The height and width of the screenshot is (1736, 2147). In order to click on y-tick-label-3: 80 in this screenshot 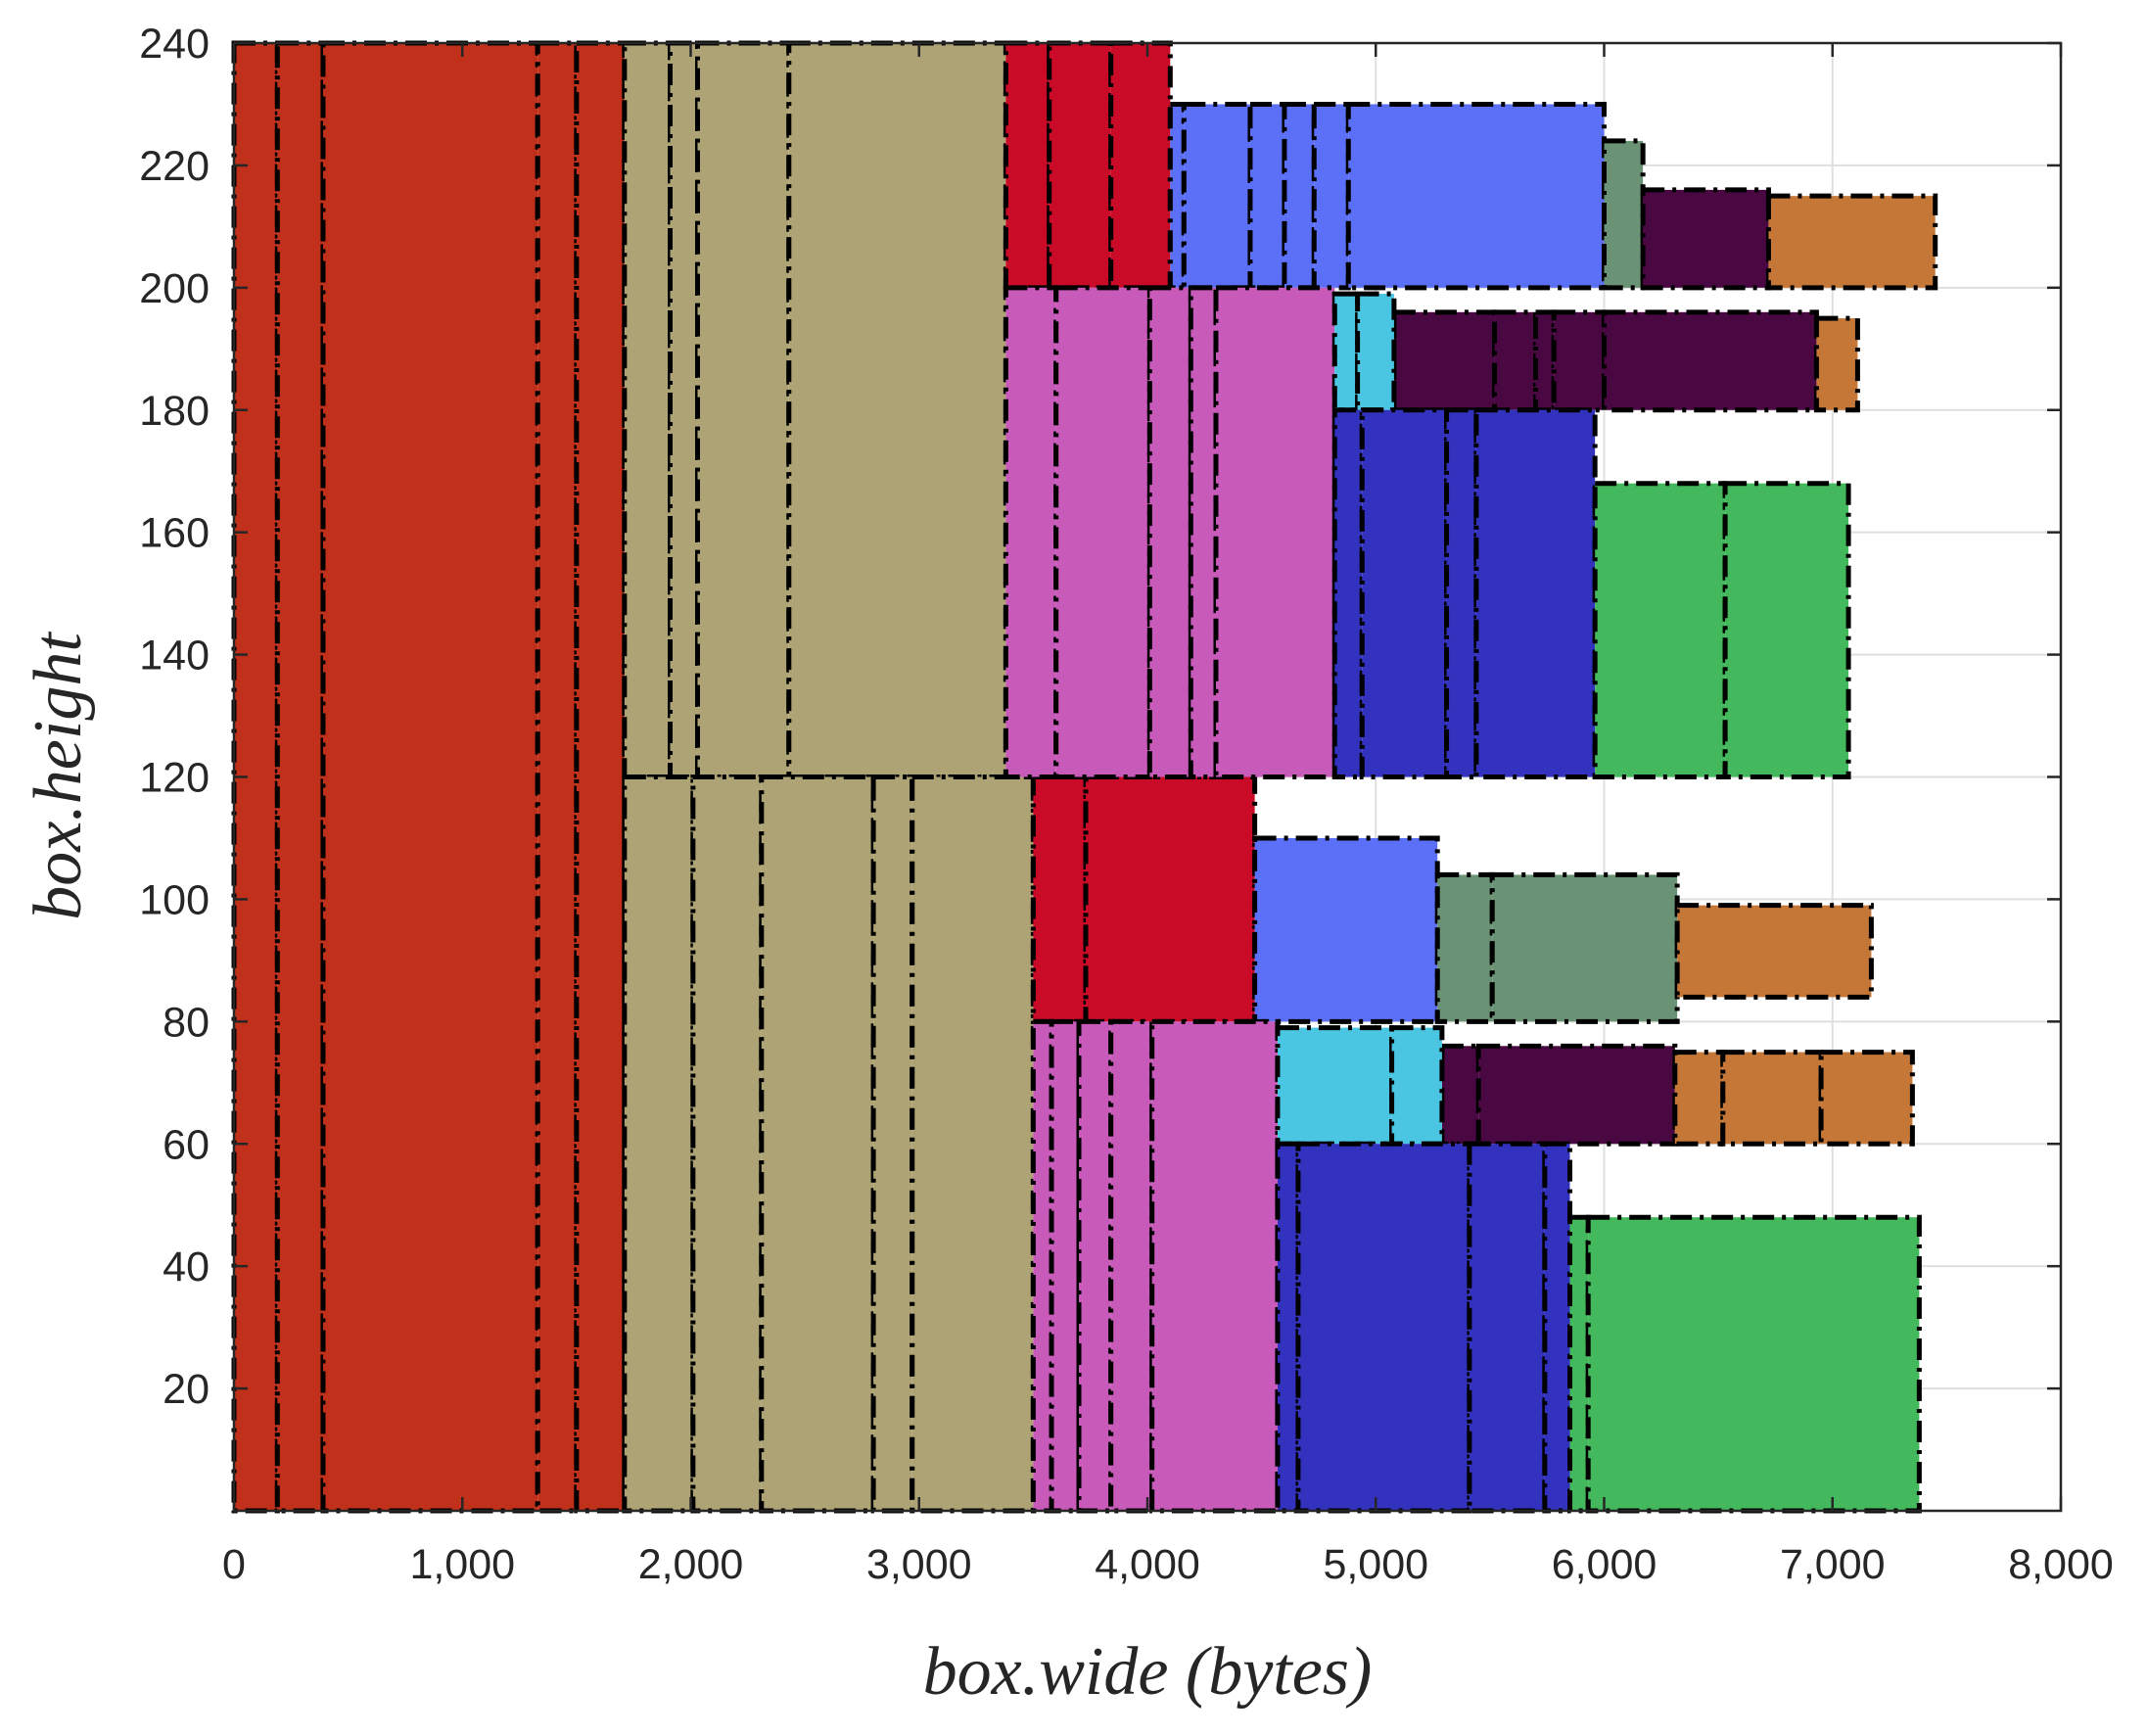, I will do `click(187, 1022)`.